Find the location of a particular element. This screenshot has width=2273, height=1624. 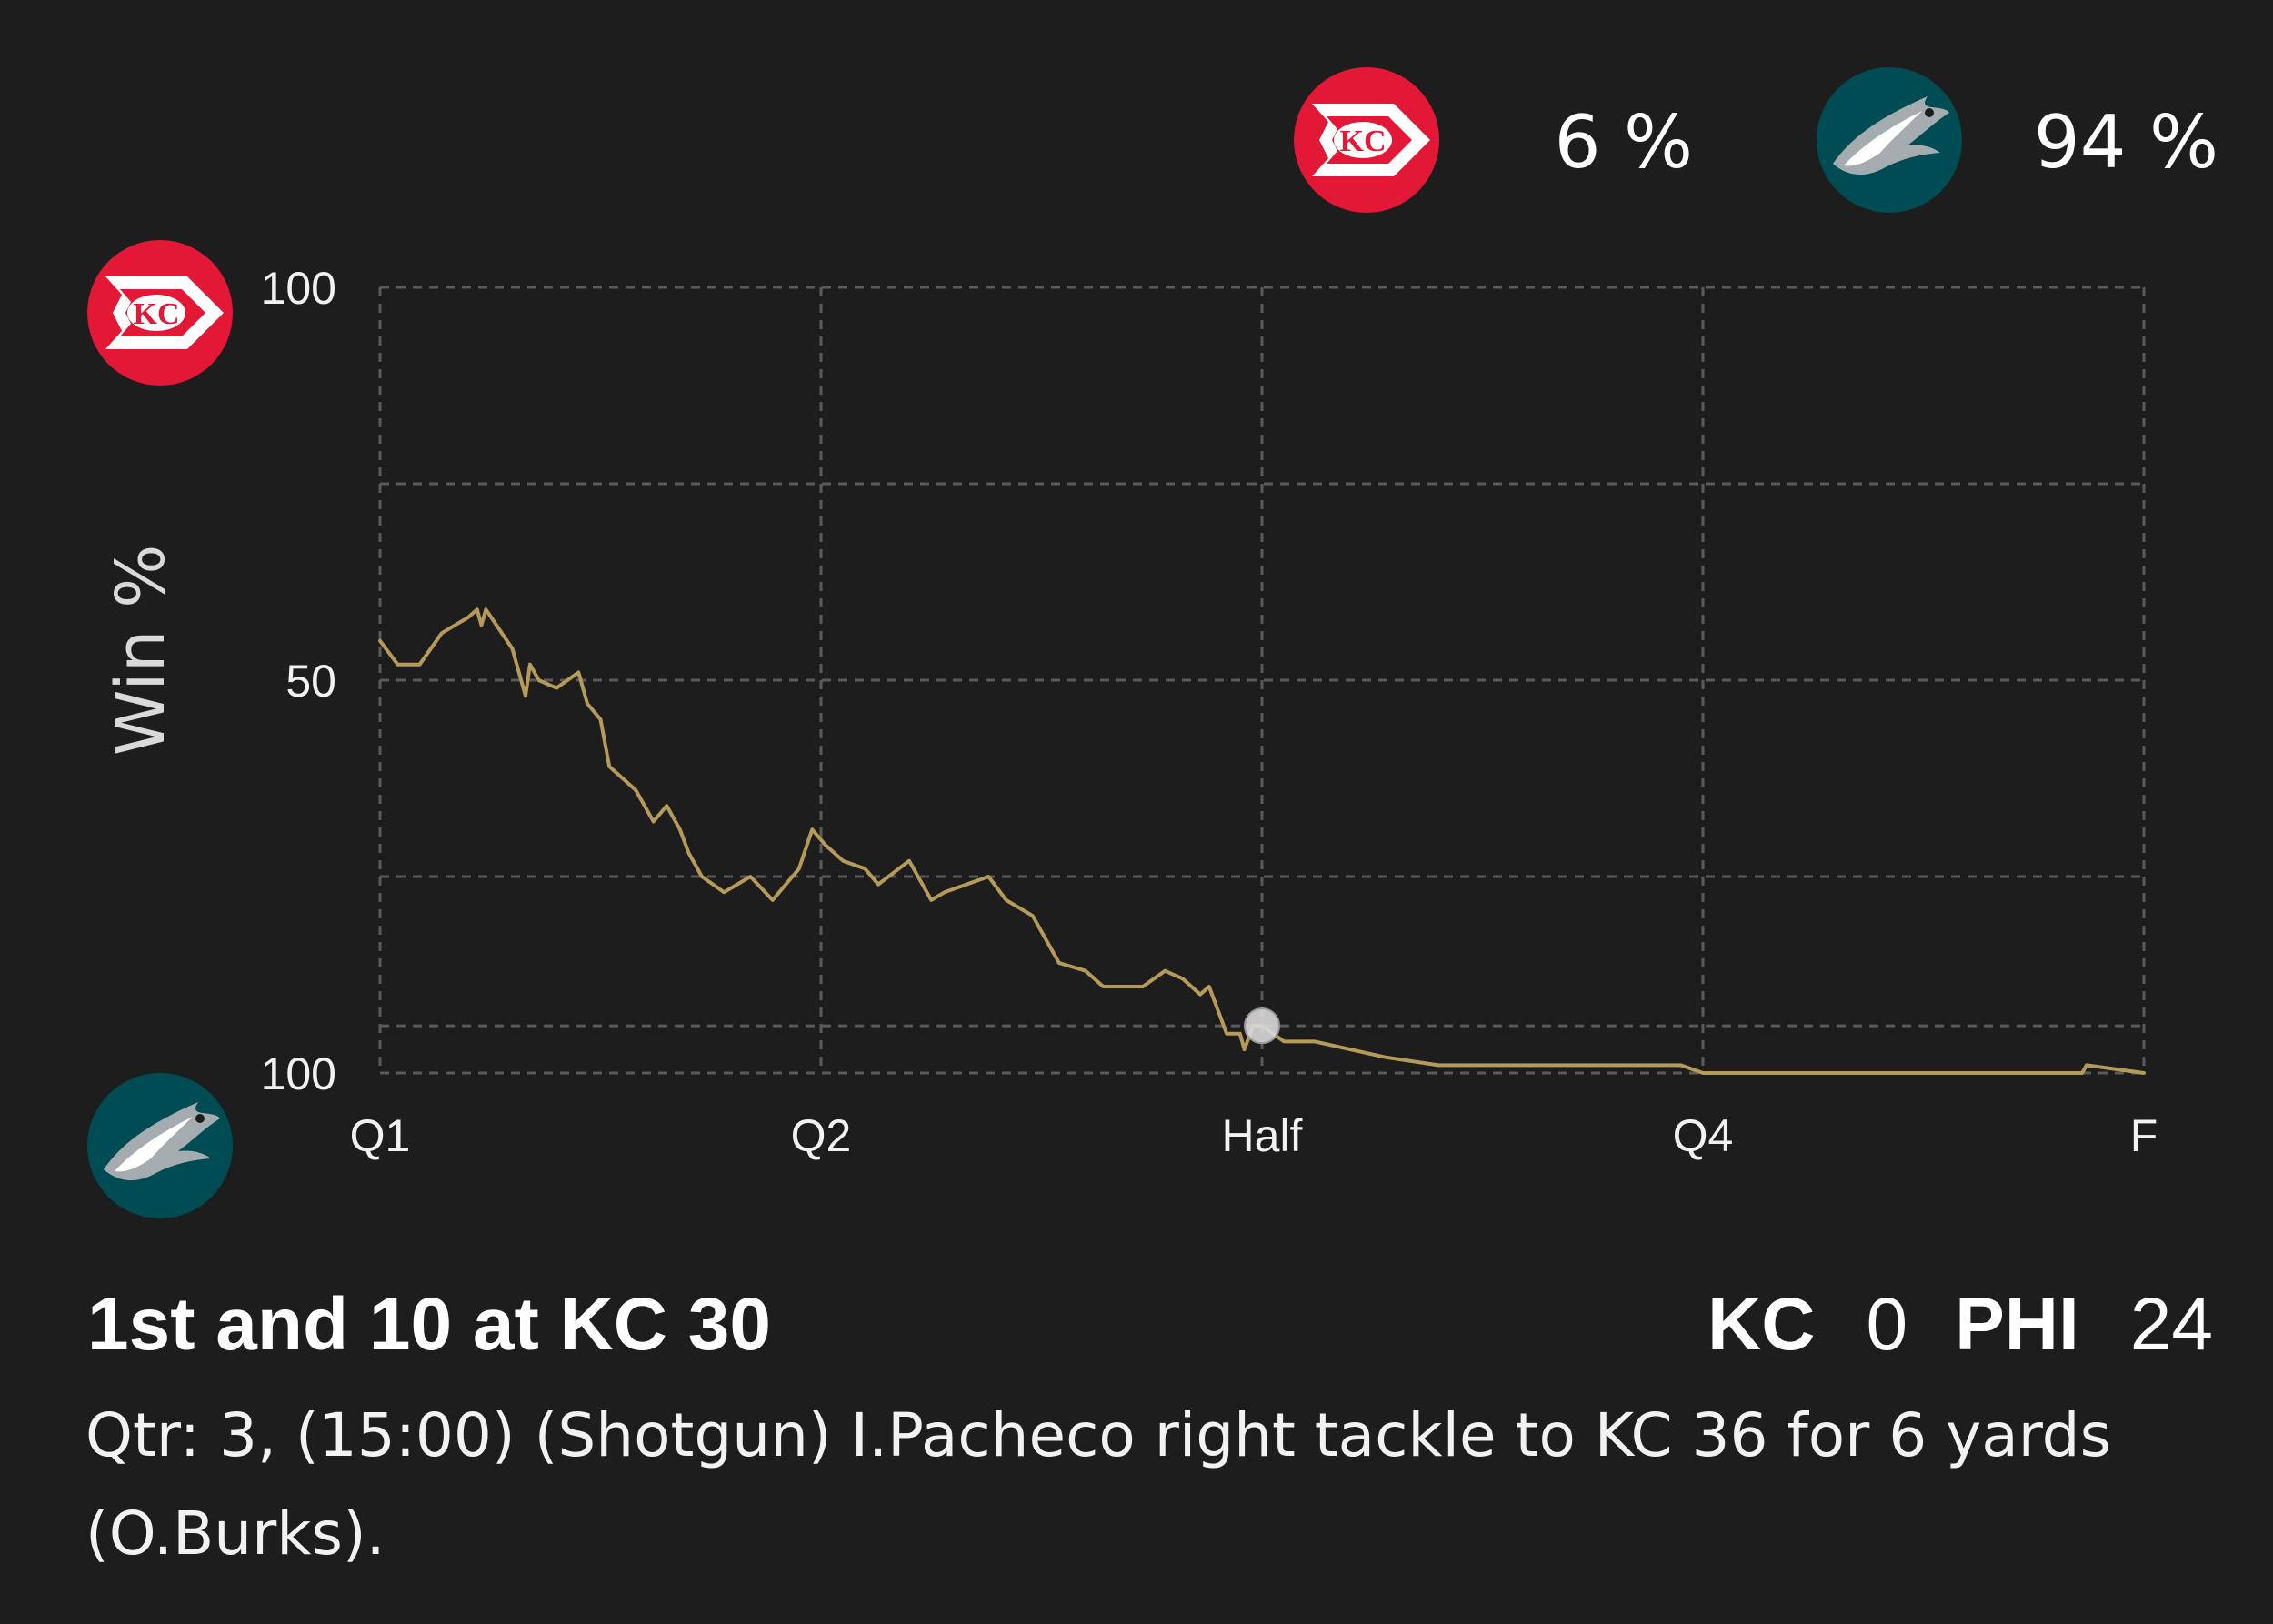

x-tick-label-4: F is located at coordinates (2144, 1135).